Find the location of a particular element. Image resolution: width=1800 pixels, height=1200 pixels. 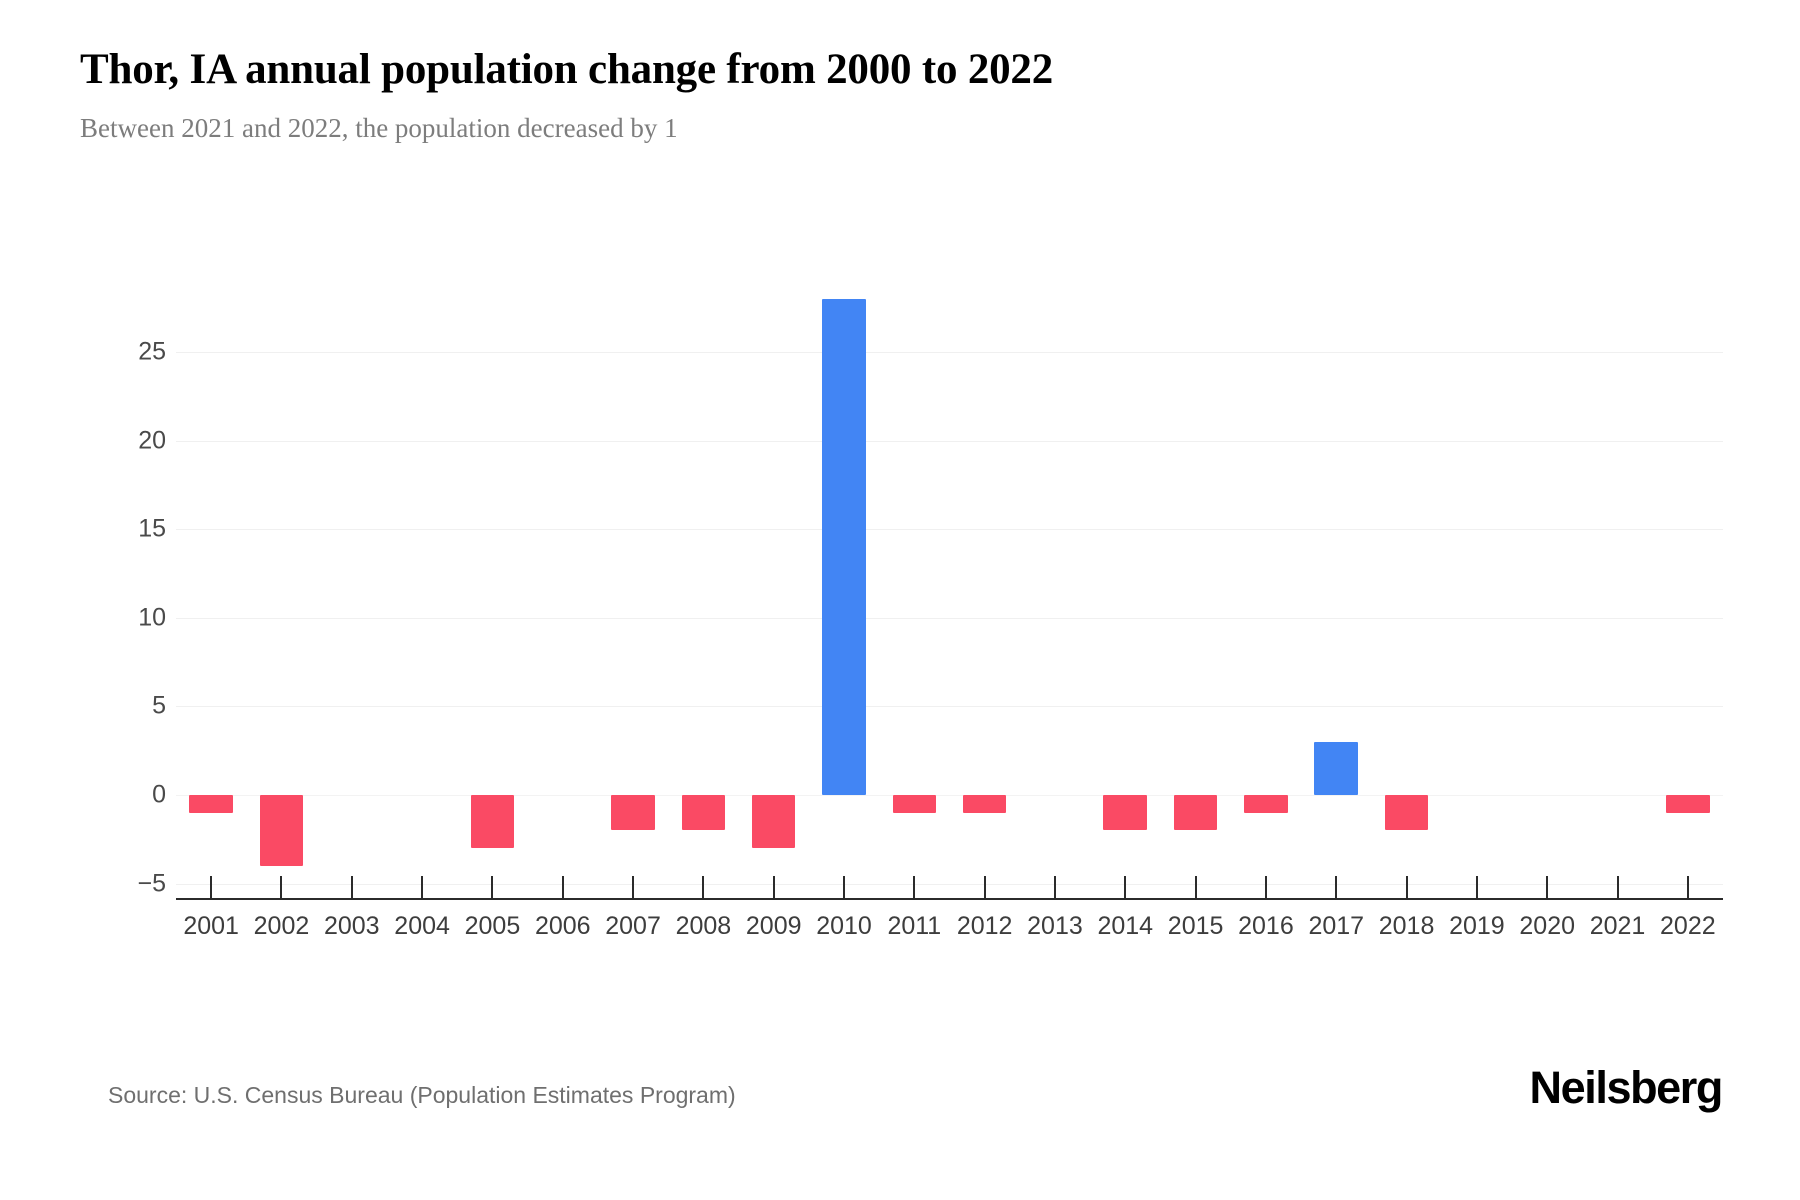

x-tick-label-2004: 2004 is located at coordinates (422, 926).